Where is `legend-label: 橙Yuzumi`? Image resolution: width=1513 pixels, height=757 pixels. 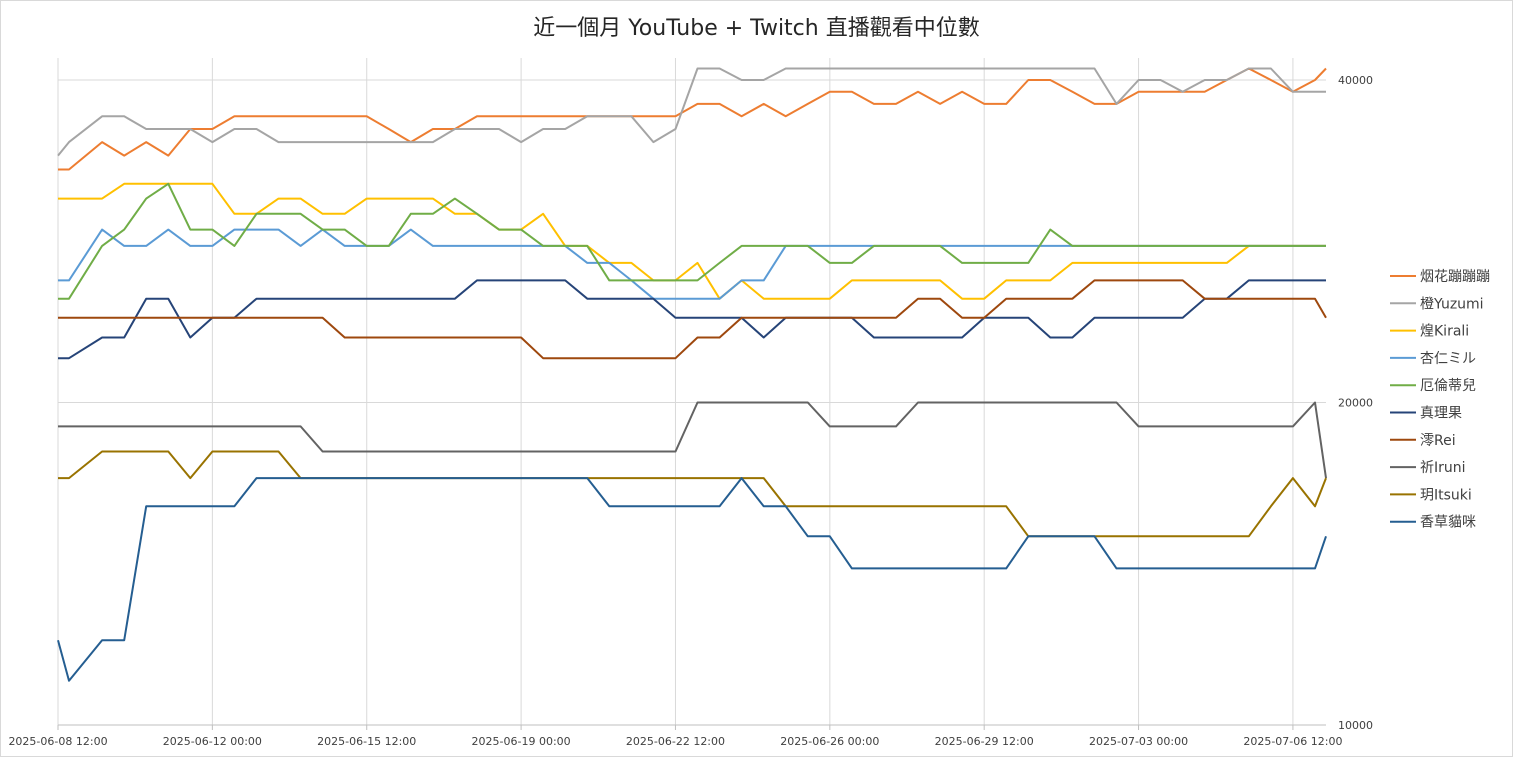
legend-label: 橙Yuzumi is located at coordinates (1452, 304).